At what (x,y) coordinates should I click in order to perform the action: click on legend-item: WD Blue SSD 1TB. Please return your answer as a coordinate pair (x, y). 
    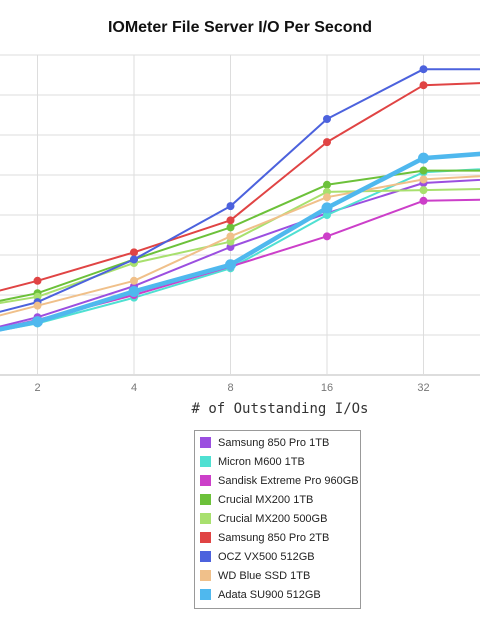
    Looking at the image, I should click on (277, 575).